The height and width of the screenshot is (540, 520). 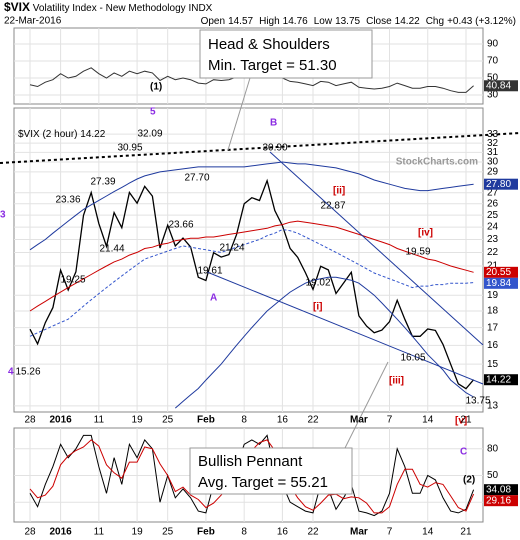 I want to click on wave-label: [v], so click(x=461, y=421).